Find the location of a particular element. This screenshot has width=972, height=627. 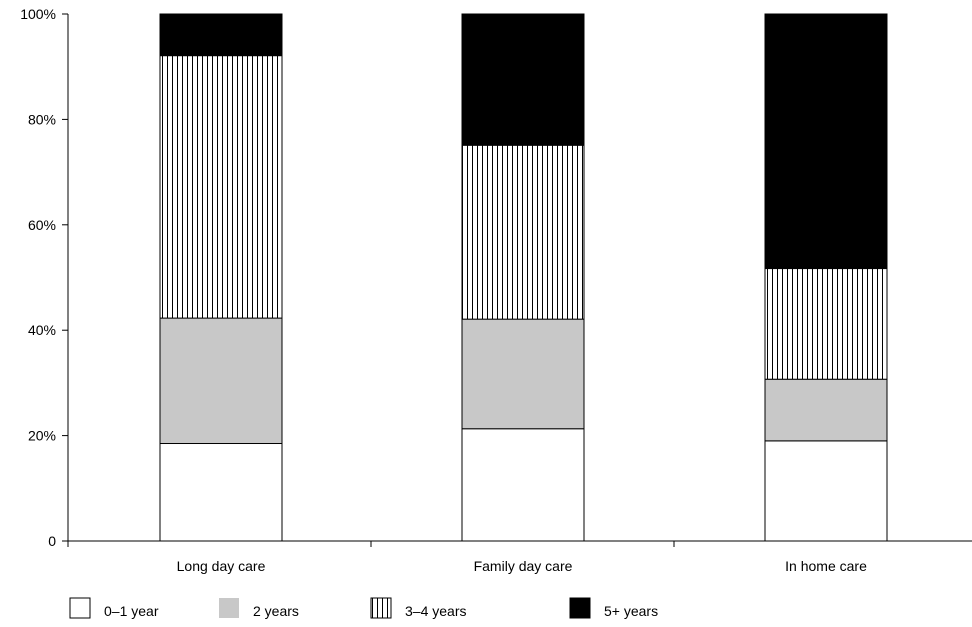

legend-item-3: 5+ years is located at coordinates (613, 608).